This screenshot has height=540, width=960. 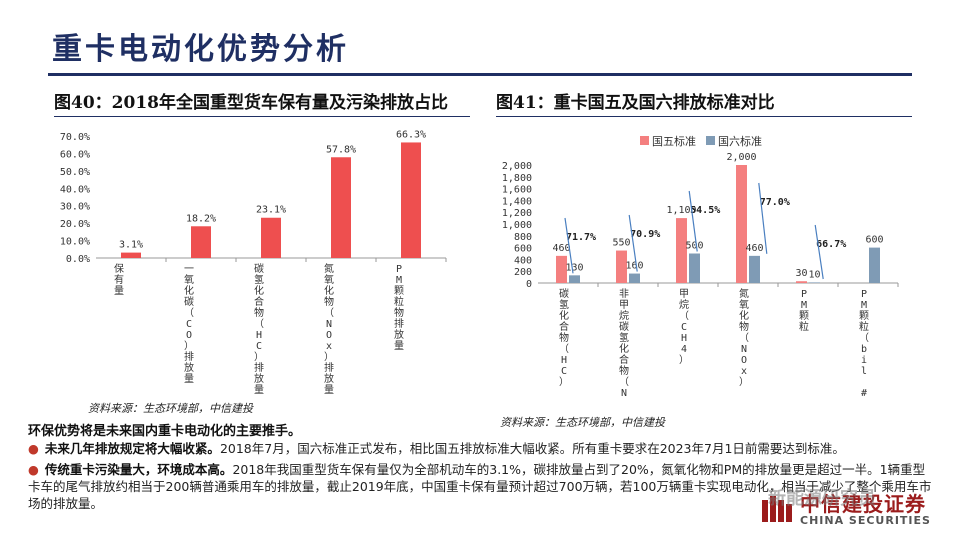 I want to click on data-label: 66.3%, so click(x=411, y=134).